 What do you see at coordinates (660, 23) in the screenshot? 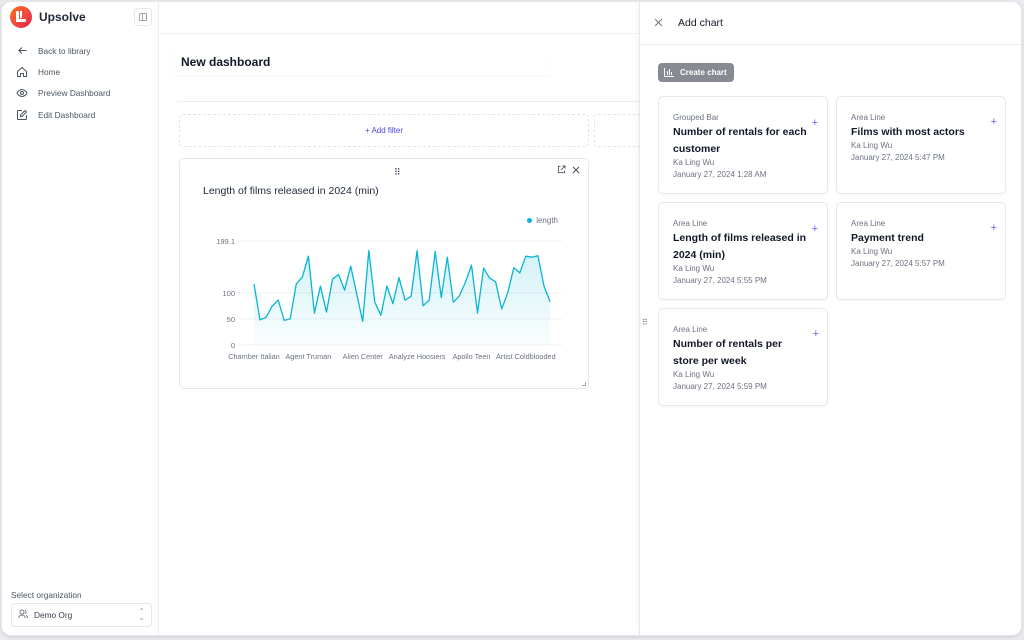
I see `close-panel-icon` at bounding box center [660, 23].